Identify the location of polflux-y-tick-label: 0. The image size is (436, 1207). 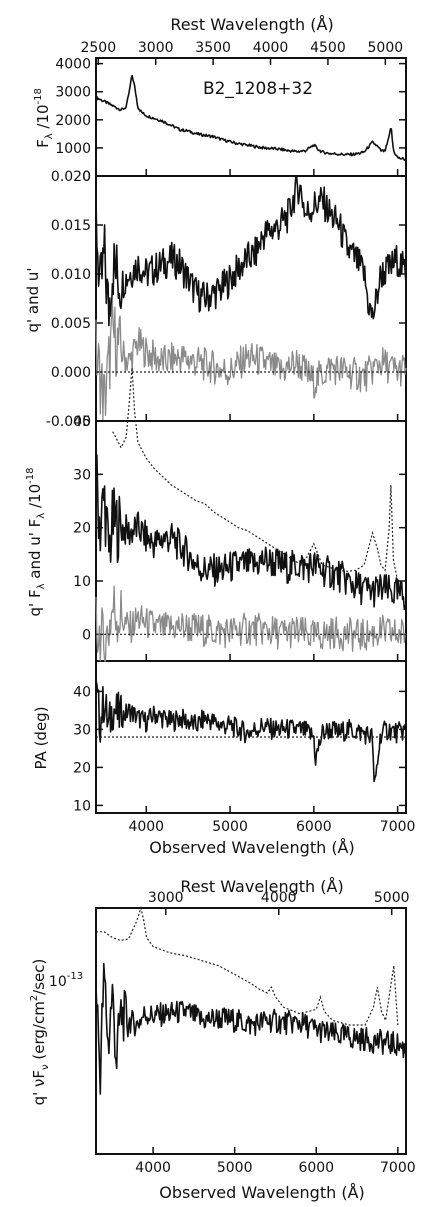
(86, 635).